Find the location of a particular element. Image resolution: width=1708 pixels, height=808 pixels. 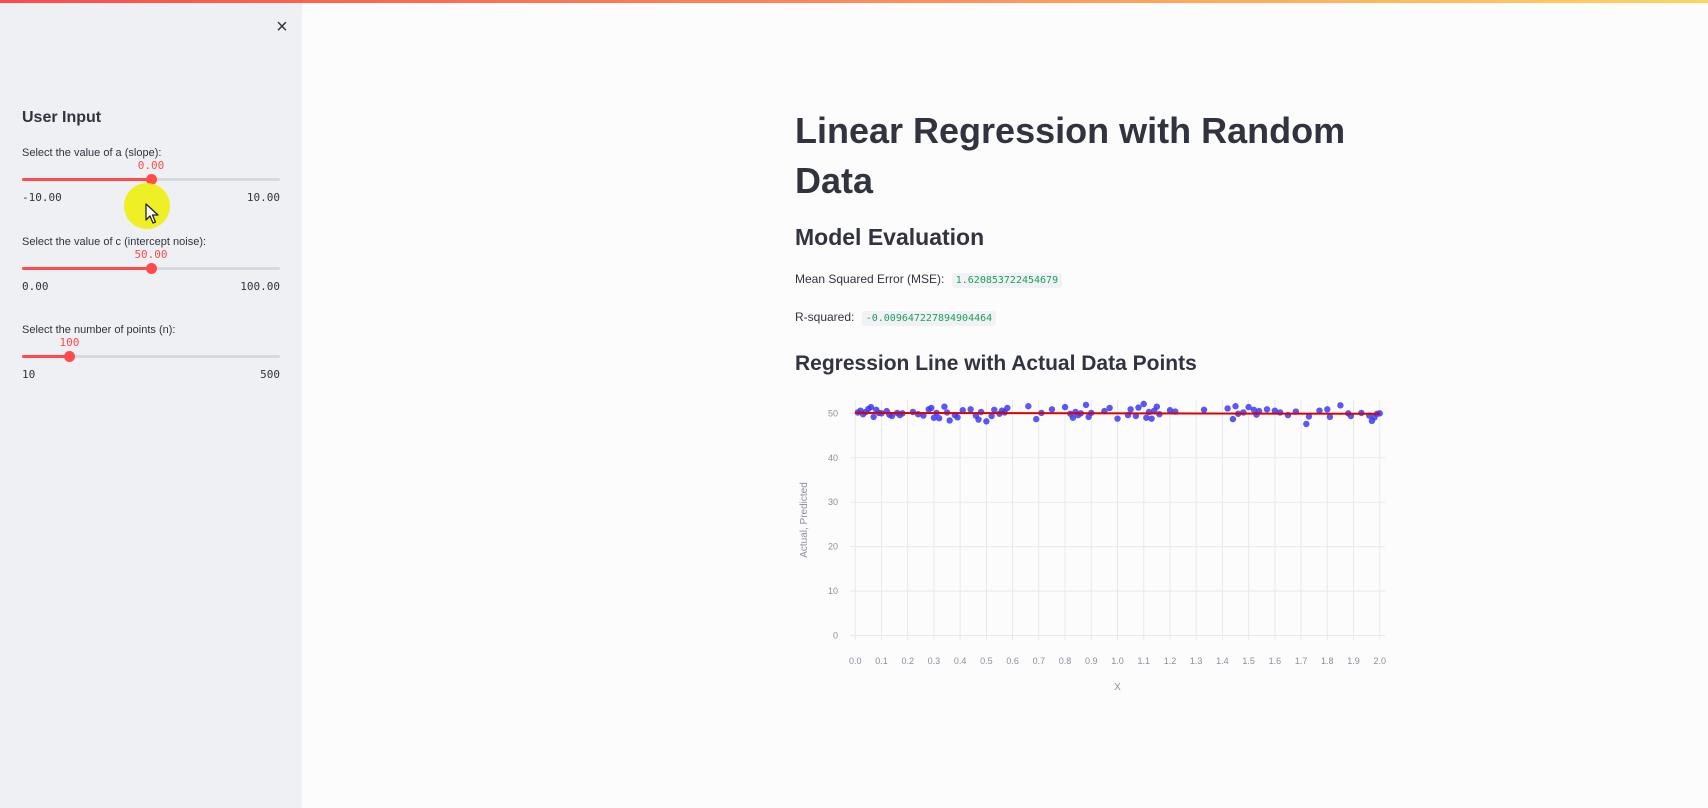

top-decoration-bar is located at coordinates (854, 1).